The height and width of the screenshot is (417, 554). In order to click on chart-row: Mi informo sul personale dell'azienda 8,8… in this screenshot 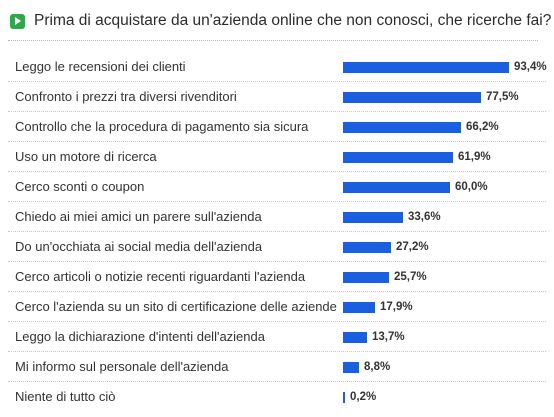, I will do `click(277, 367)`.